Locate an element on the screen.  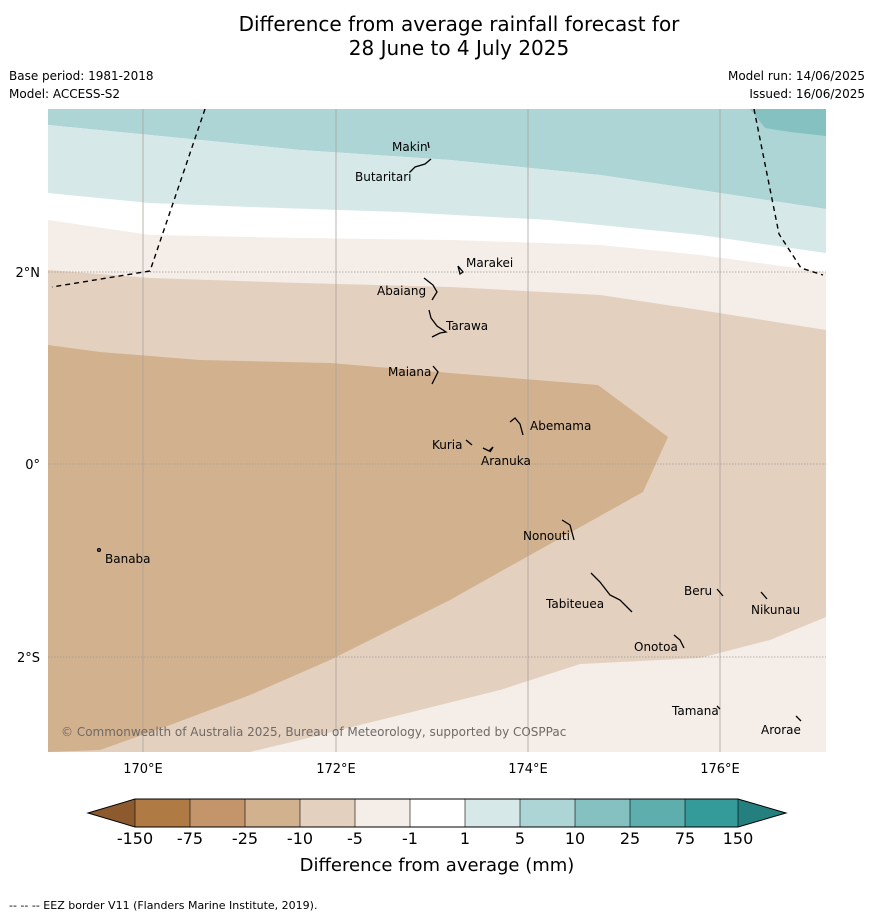
label-maiana: Maiana is located at coordinates (409, 372).